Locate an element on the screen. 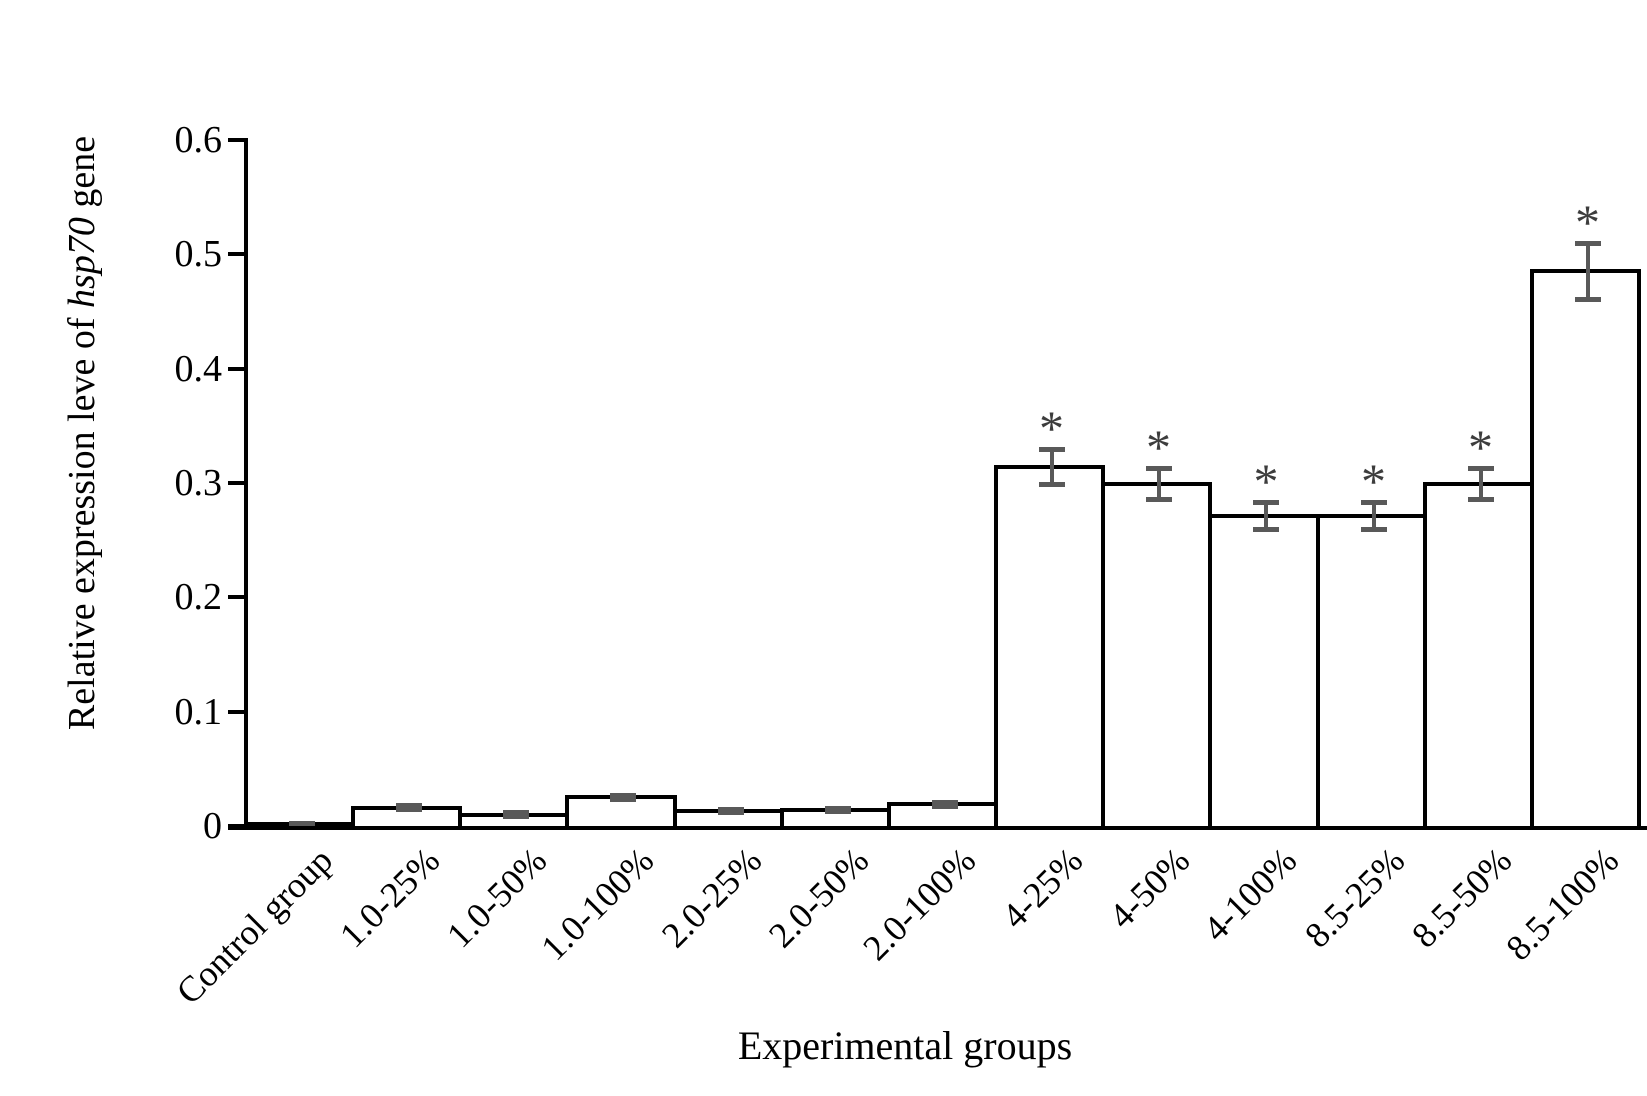 Image resolution: width=1647 pixels, height=1096 pixels. y-tick-label: 0 is located at coordinates (212, 826).